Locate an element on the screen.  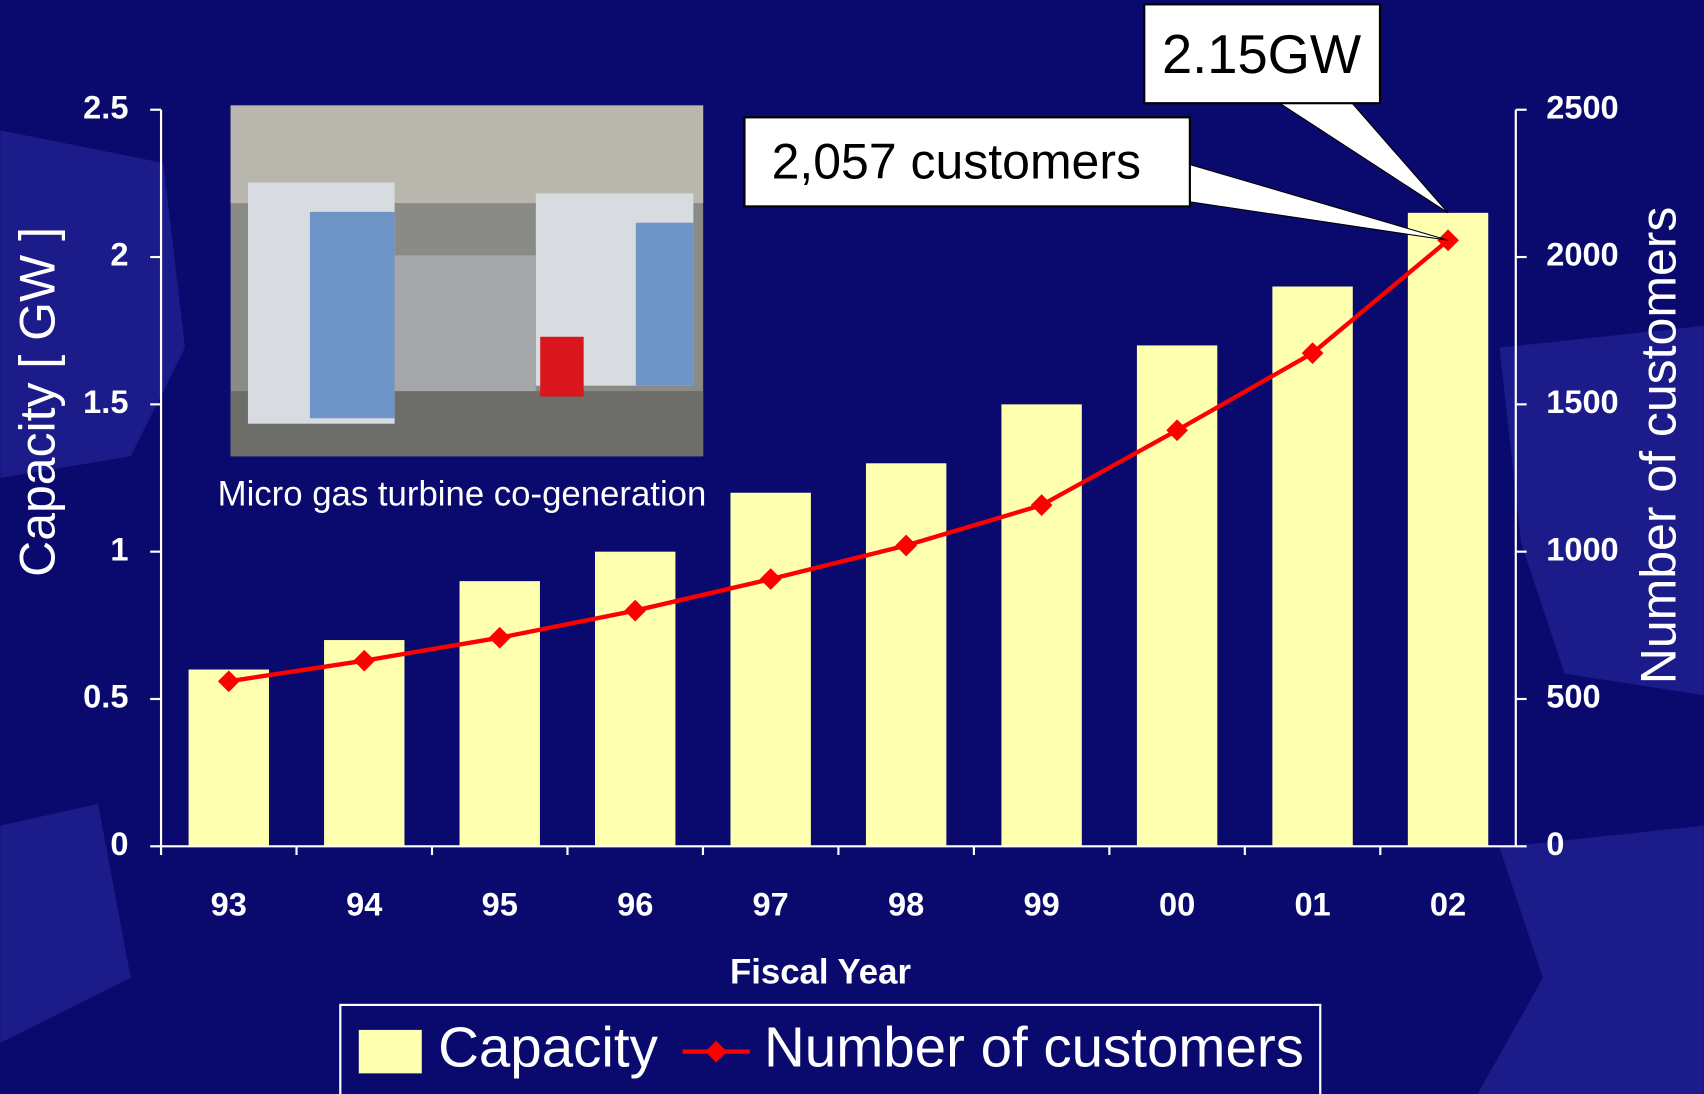
legend: Capacity Number of customers is located at coordinates (830, 1048).